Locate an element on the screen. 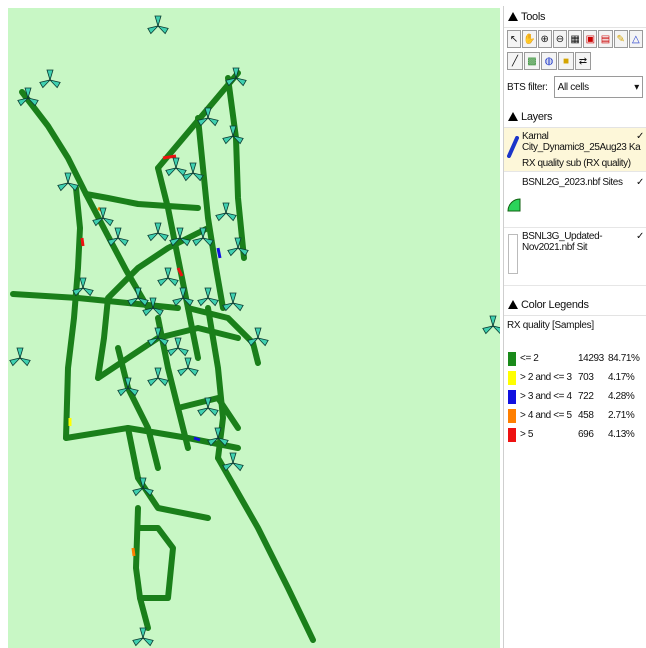  tools-title: Tools is located at coordinates (533, 16).